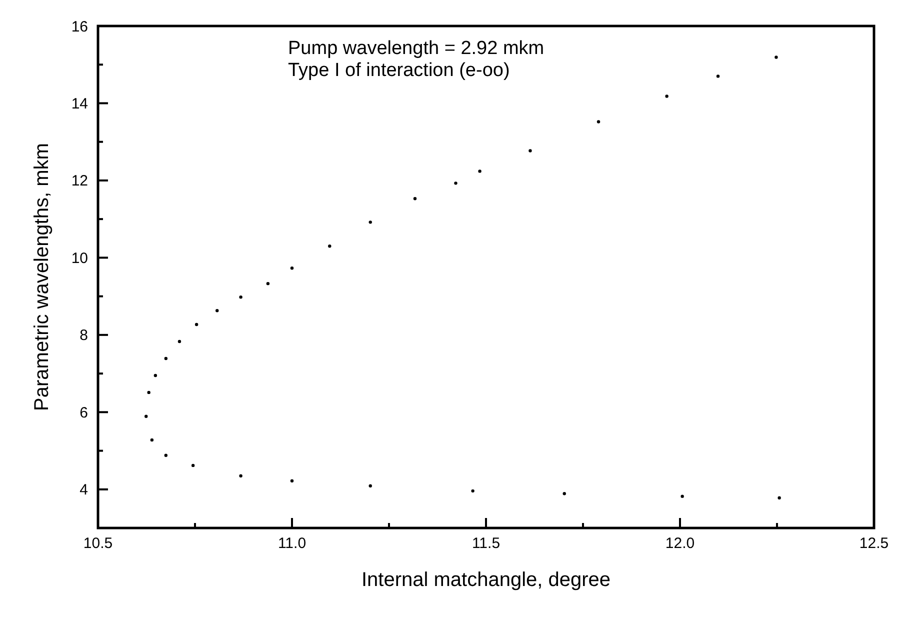  I want to click on y-tick-label: 16, so click(79, 27).